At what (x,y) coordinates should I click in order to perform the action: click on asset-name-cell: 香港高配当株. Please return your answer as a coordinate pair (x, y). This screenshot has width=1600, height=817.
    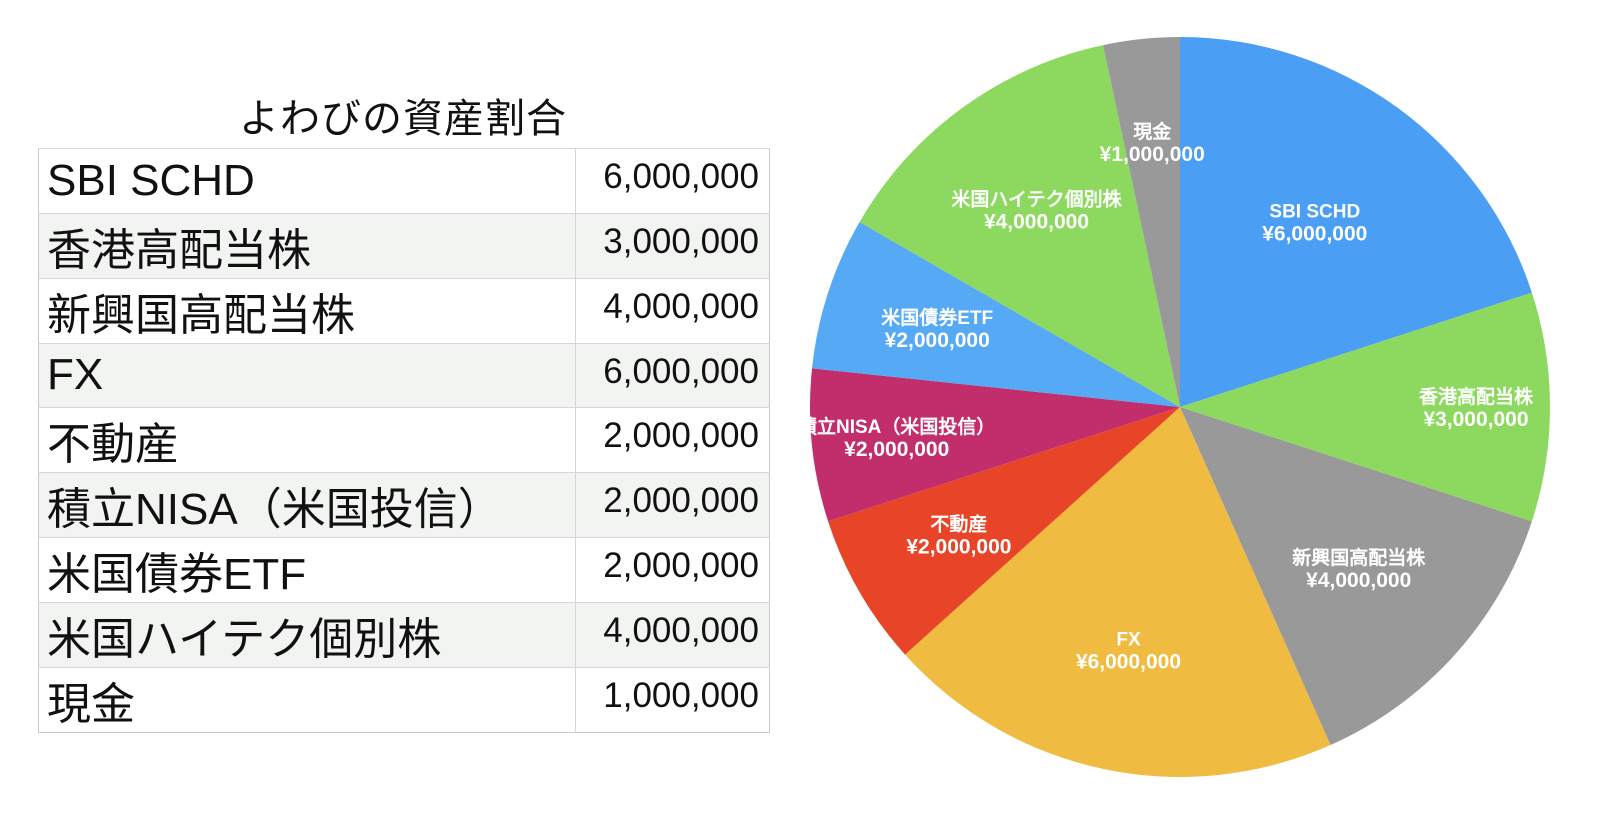
    Looking at the image, I should click on (307, 245).